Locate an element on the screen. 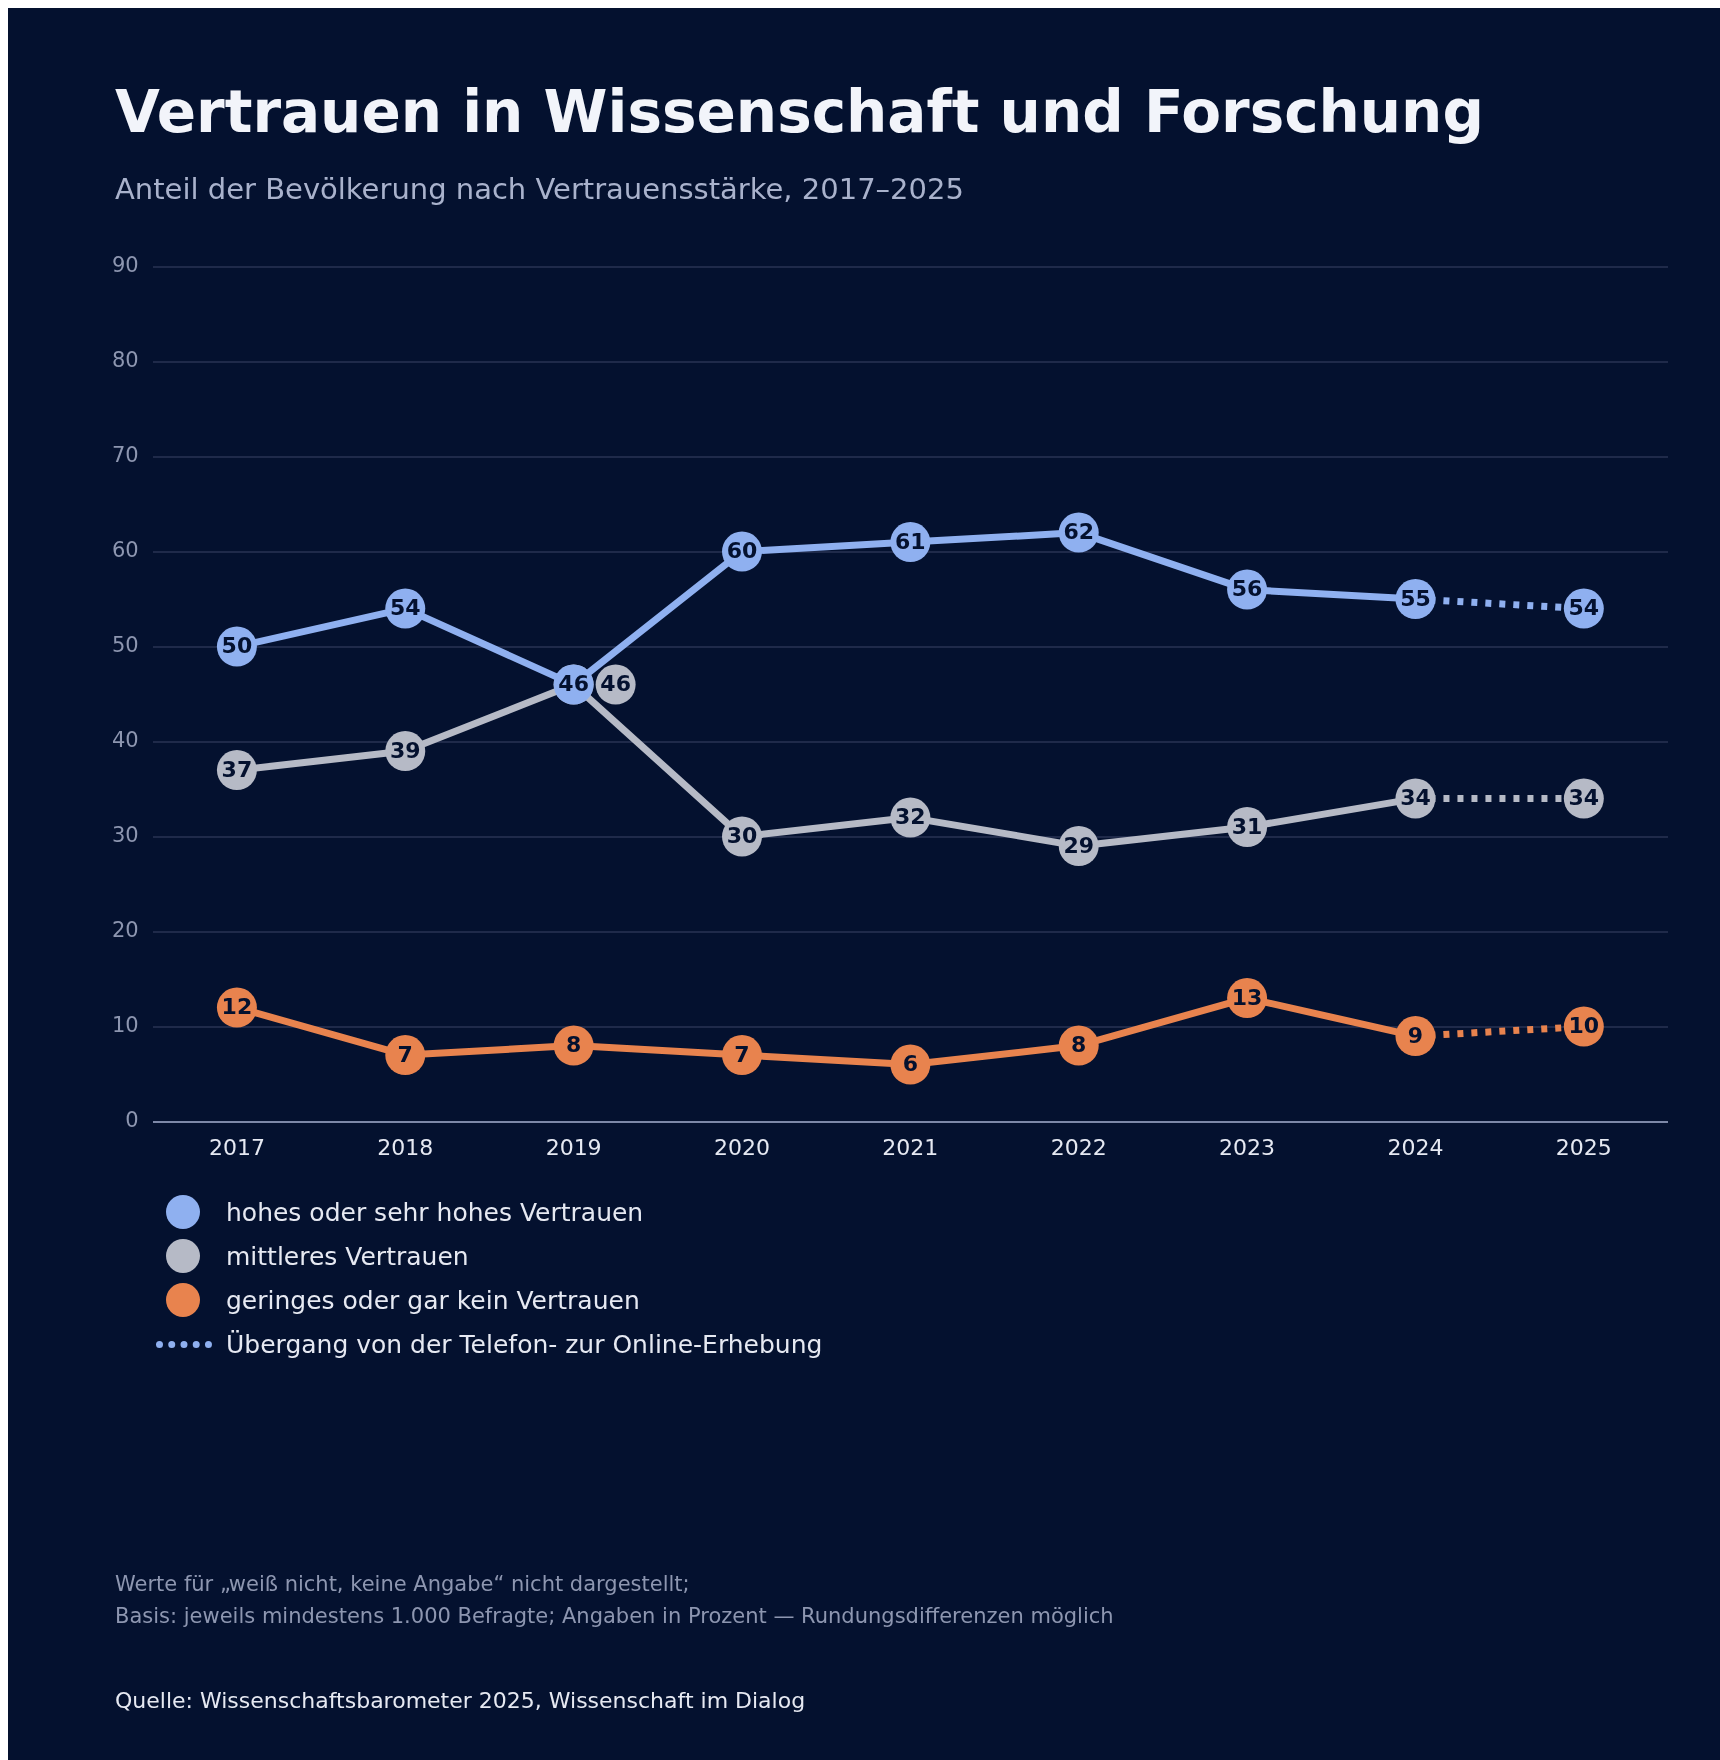 The height and width of the screenshot is (1760, 1720). x-tick-label: 2021 is located at coordinates (910, 1147).